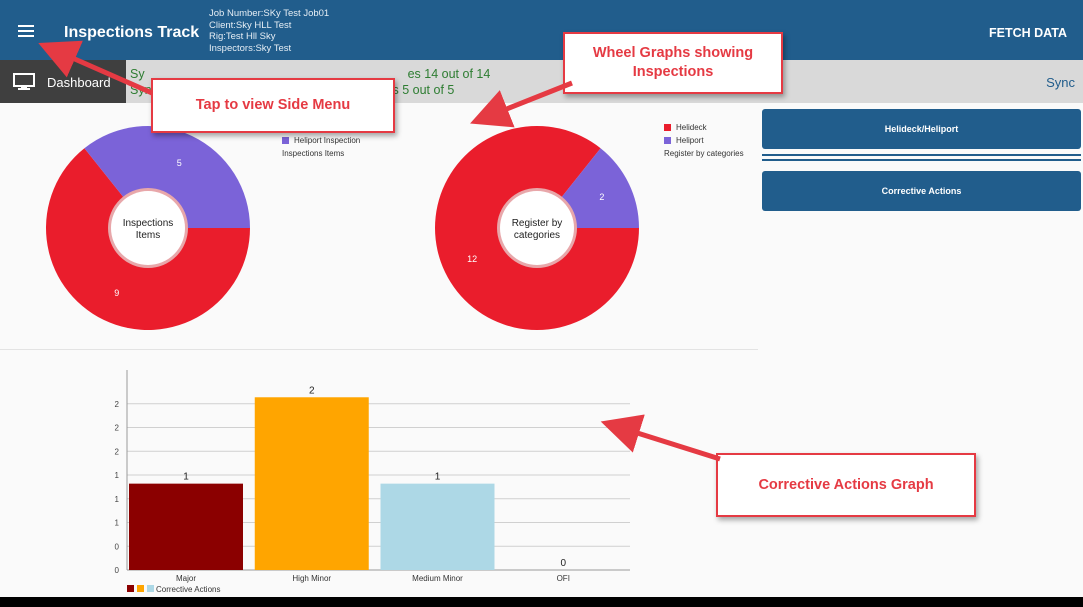 The height and width of the screenshot is (607, 1083). Describe the element at coordinates (141, 90) in the screenshot. I see `sync-line-2-start: Syn` at that location.